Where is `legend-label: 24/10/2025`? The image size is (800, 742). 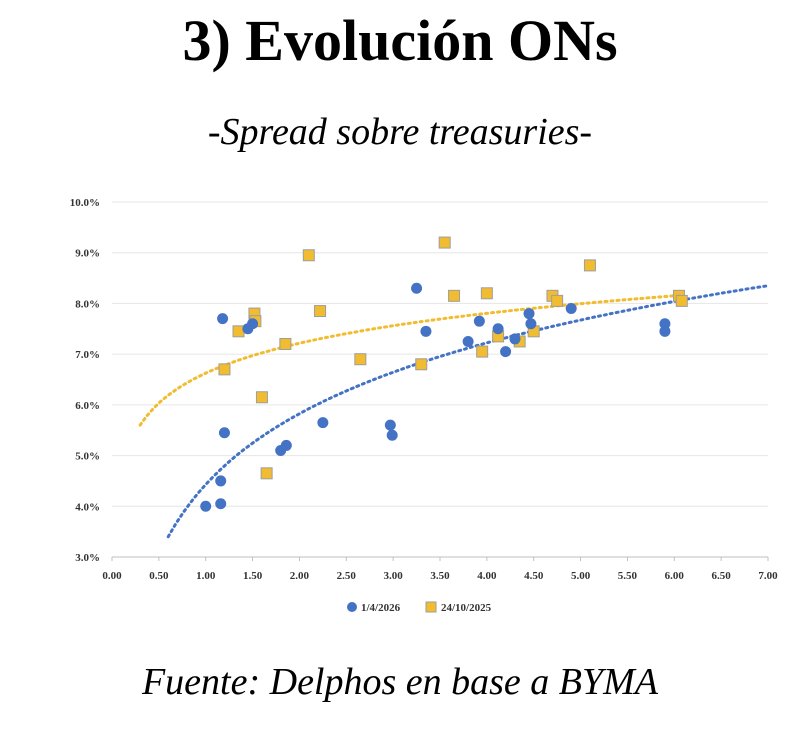
legend-label: 24/10/2025 is located at coordinates (466, 608).